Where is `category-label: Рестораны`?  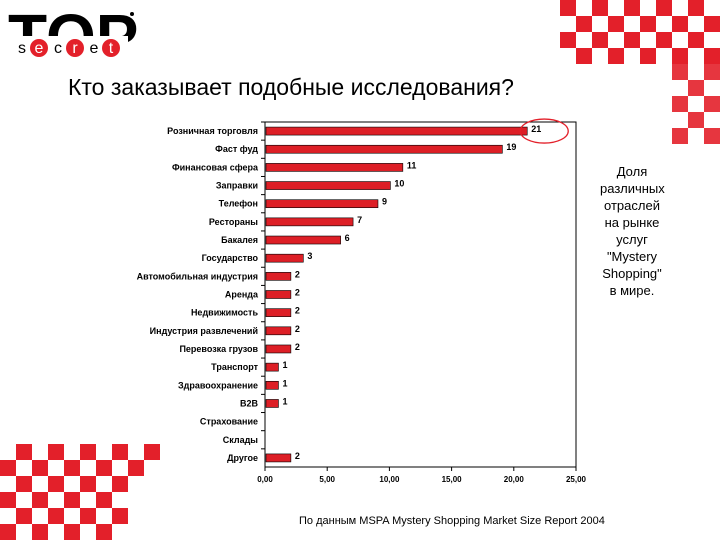
category-label: Рестораны is located at coordinates (233, 222).